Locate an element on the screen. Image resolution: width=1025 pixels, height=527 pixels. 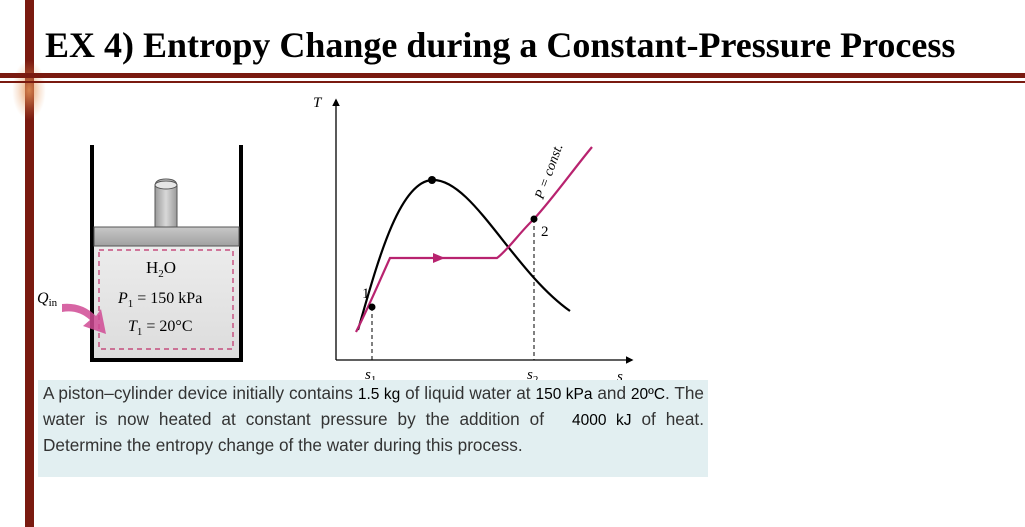
isobar-label: P = const. is located at coordinates (549, 172).